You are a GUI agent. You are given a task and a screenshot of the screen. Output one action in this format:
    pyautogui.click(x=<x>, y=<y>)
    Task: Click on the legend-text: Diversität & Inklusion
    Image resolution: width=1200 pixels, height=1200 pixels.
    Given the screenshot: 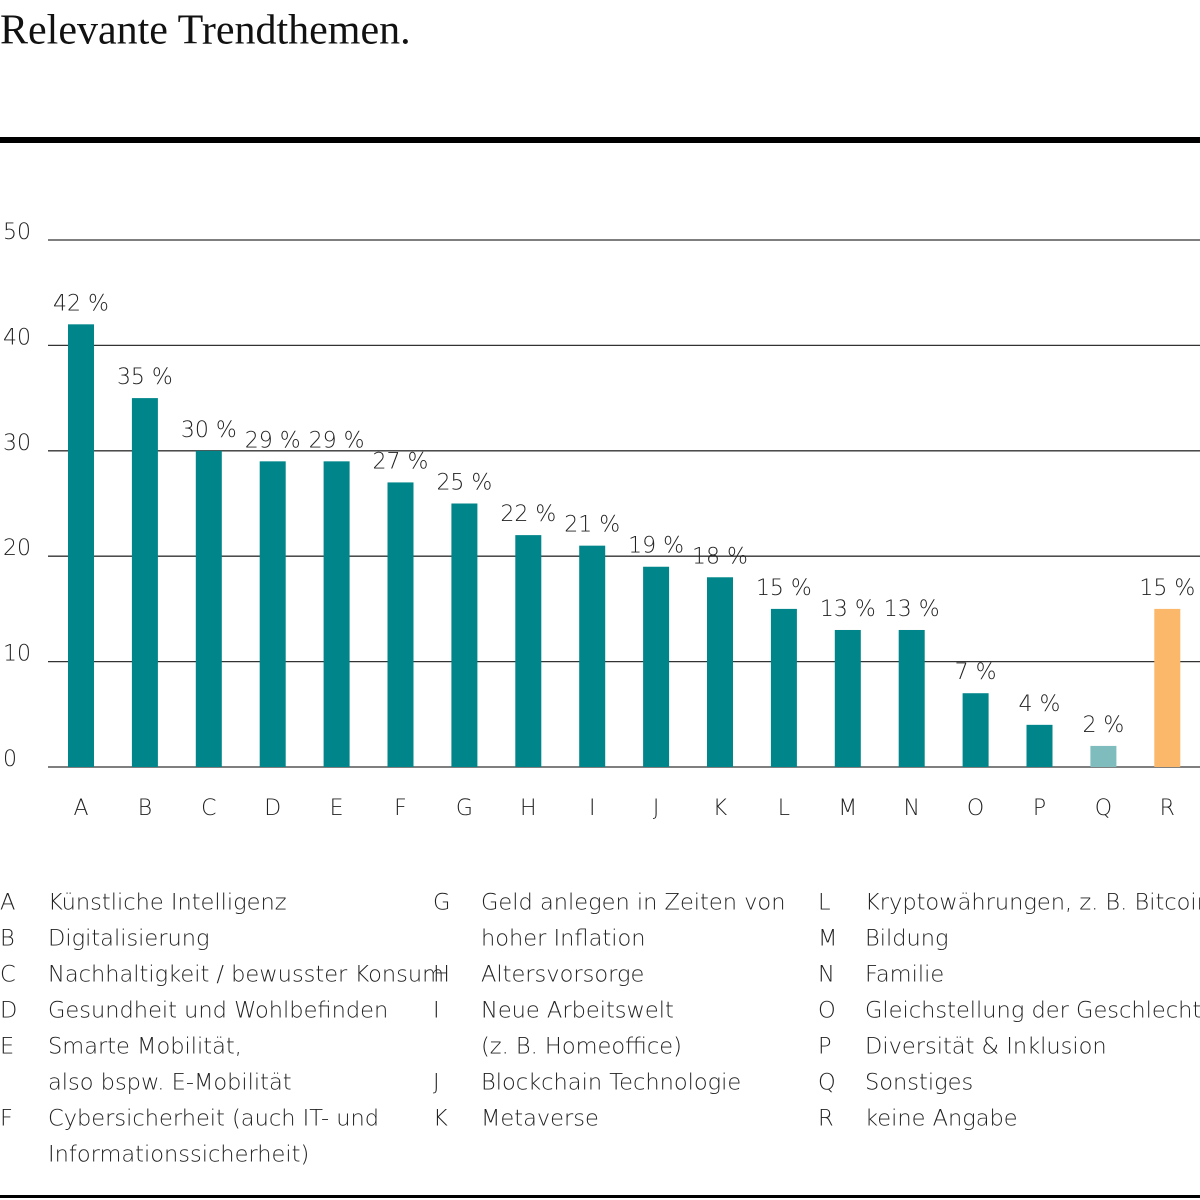 What is the action you would take?
    pyautogui.click(x=986, y=1047)
    